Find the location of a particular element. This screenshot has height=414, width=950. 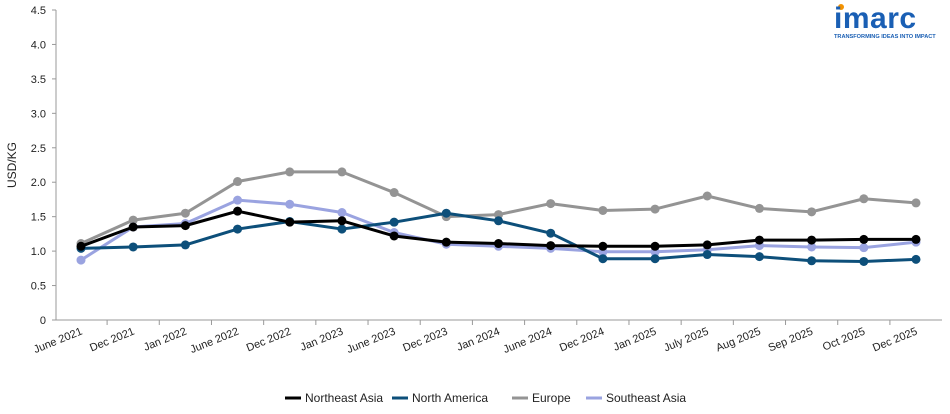

legend-label: Europe is located at coordinates (551, 398).